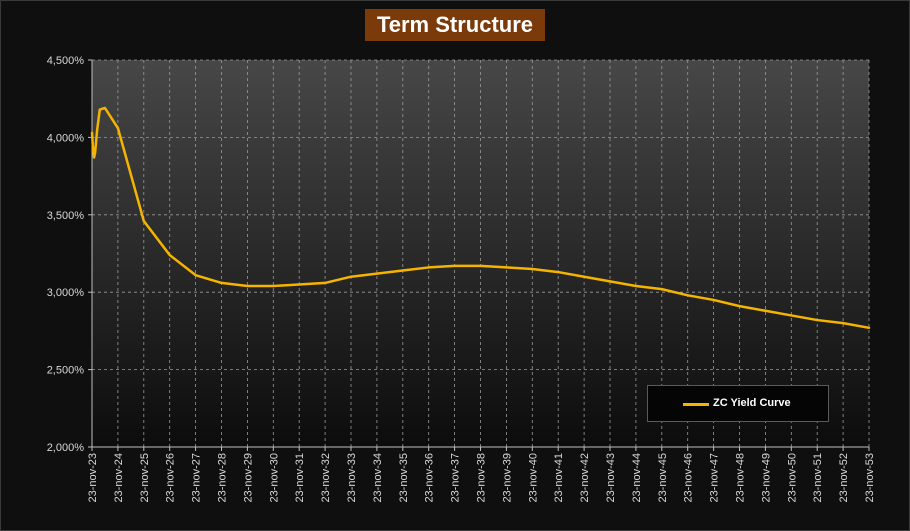 The image size is (910, 531). I want to click on x-tick-label: 23-nov-41, so click(559, 478).